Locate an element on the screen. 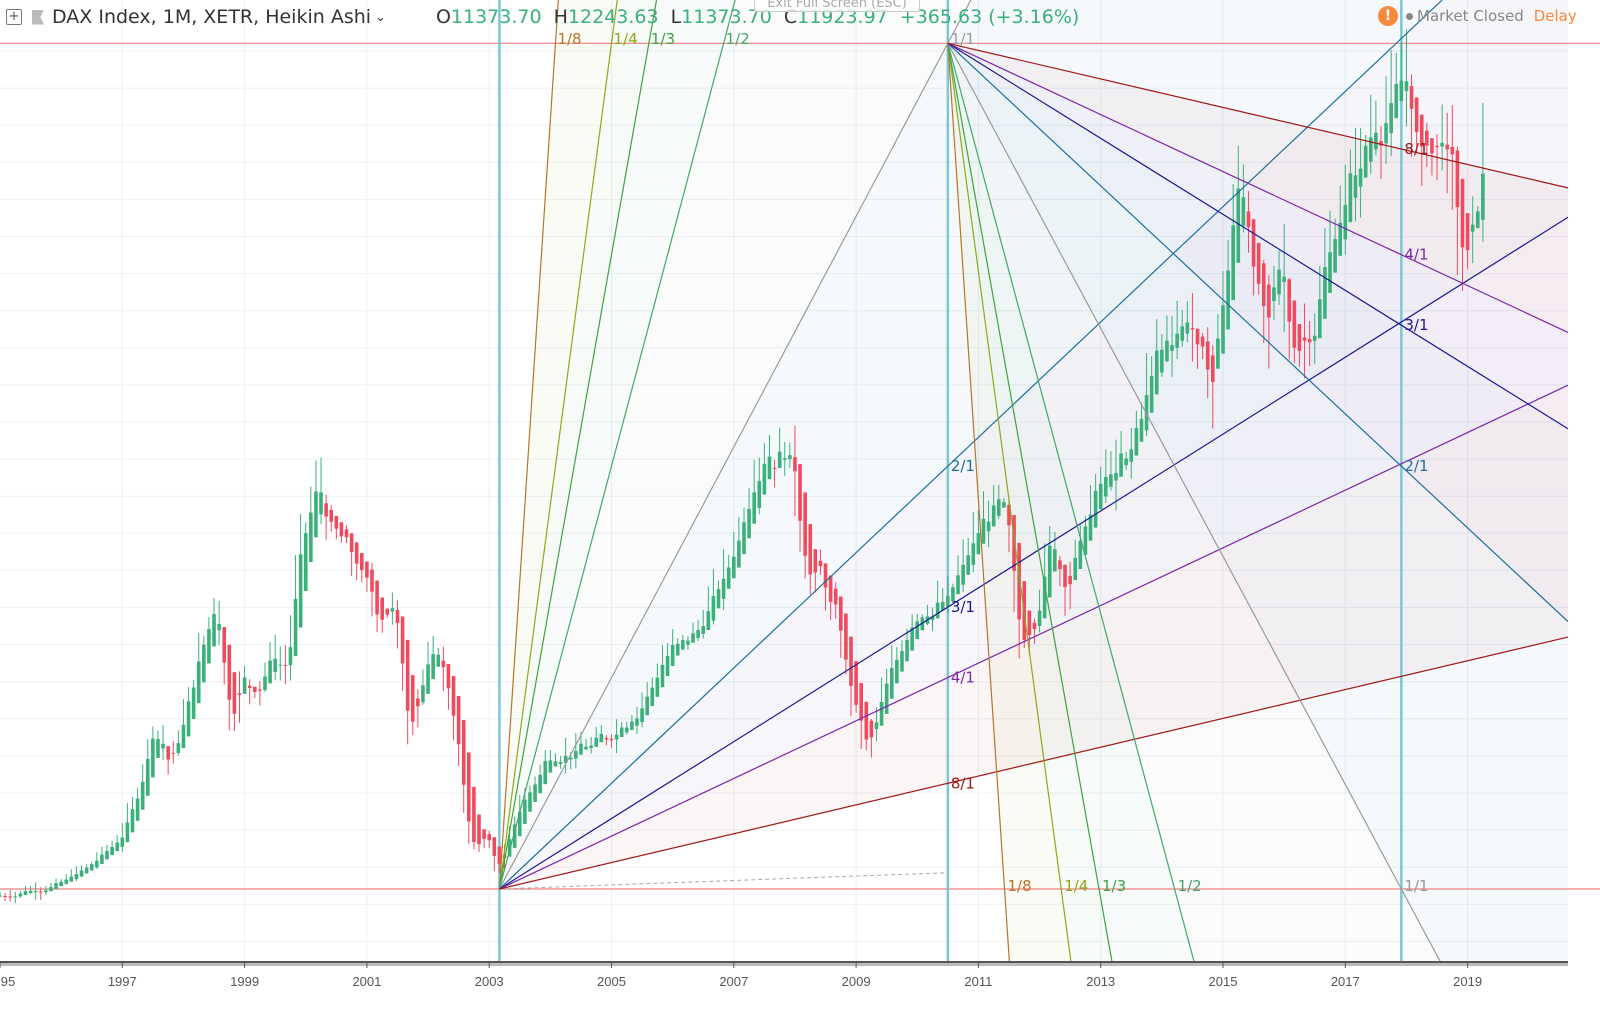  flag-icon is located at coordinates (38, 17).